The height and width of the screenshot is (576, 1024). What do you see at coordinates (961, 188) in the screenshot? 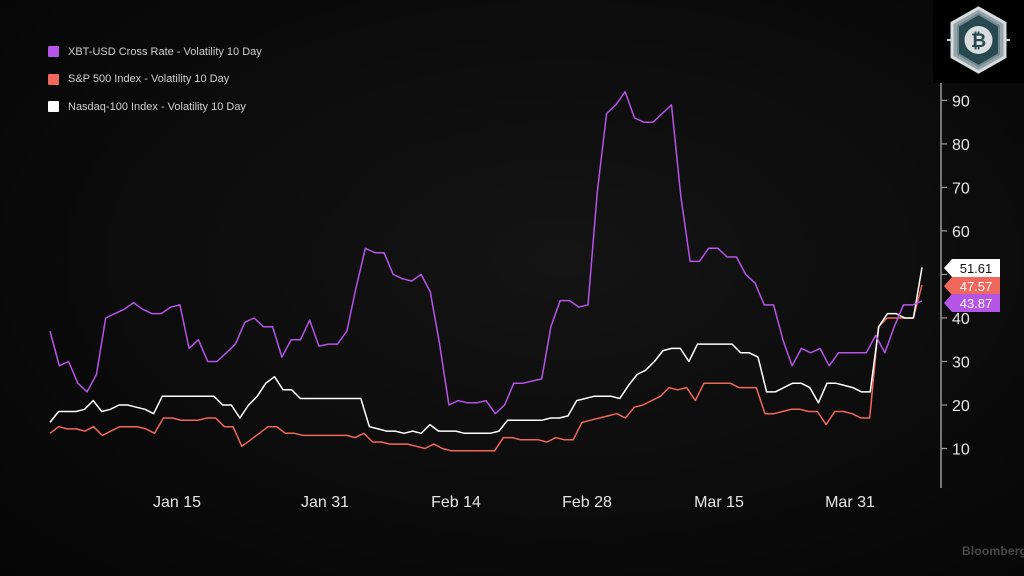
I see `y-tick-label: 70` at bounding box center [961, 188].